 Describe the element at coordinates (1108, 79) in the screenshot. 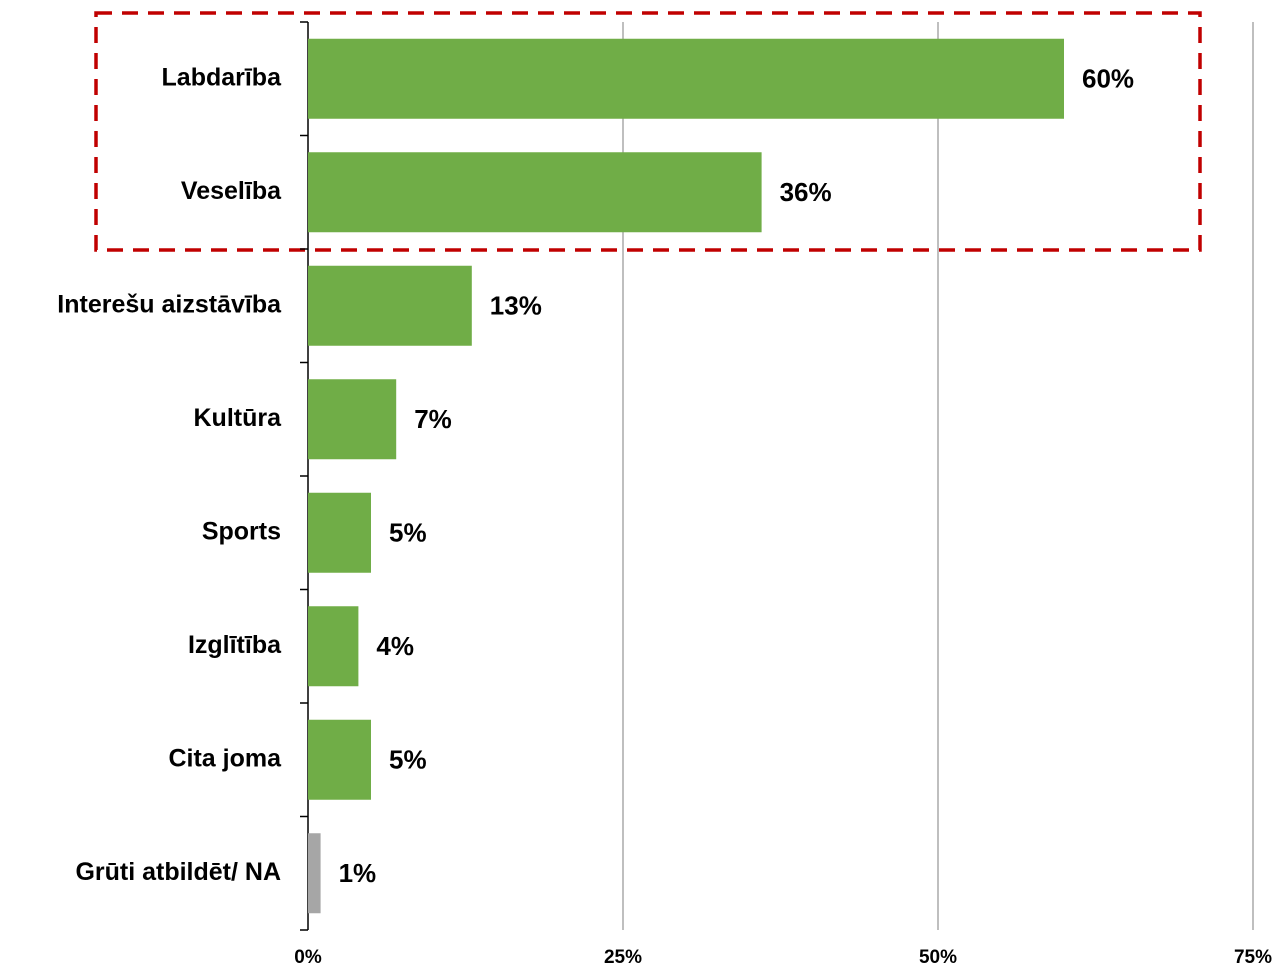

I see `value-label: 60%` at that location.